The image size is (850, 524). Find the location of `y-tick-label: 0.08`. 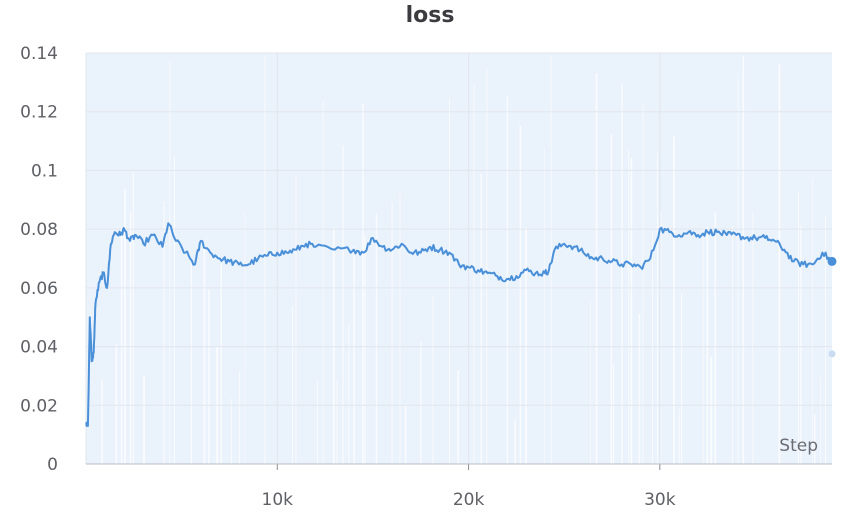

y-tick-label: 0.08 is located at coordinates (39, 230).